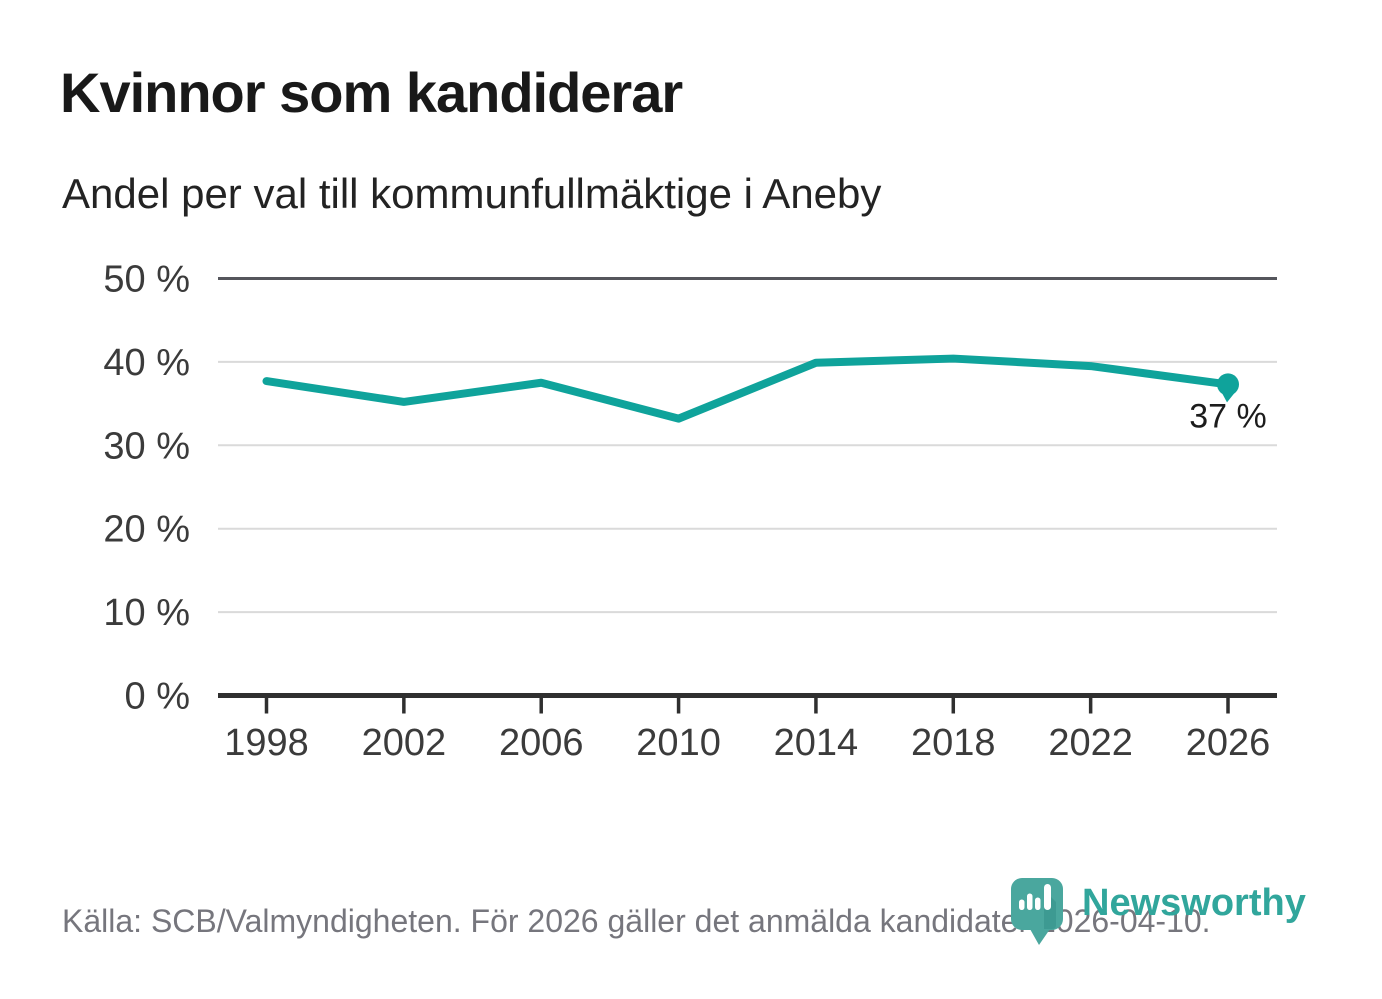 This screenshot has height=999, width=1382. Describe the element at coordinates (157, 697) in the screenshot. I see `y-axis-label-0: 0 %` at that location.